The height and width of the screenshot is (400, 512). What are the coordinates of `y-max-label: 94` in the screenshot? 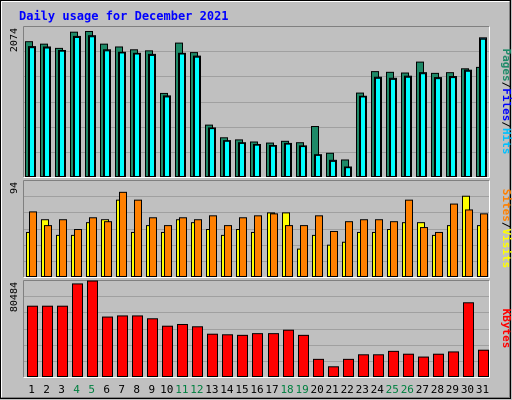 It's located at (14, 188).